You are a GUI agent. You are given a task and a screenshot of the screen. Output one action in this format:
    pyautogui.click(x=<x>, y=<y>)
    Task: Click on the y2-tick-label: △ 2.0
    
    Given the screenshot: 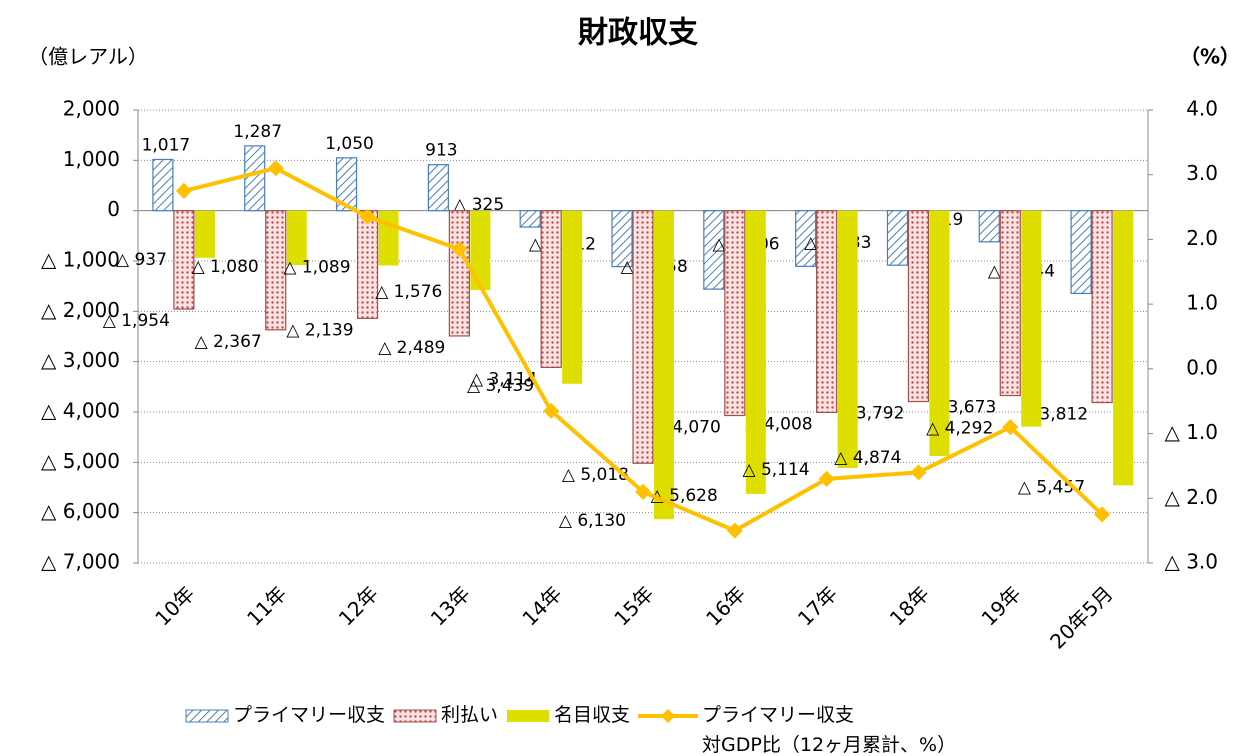 What is the action you would take?
    pyautogui.click(x=1191, y=497)
    